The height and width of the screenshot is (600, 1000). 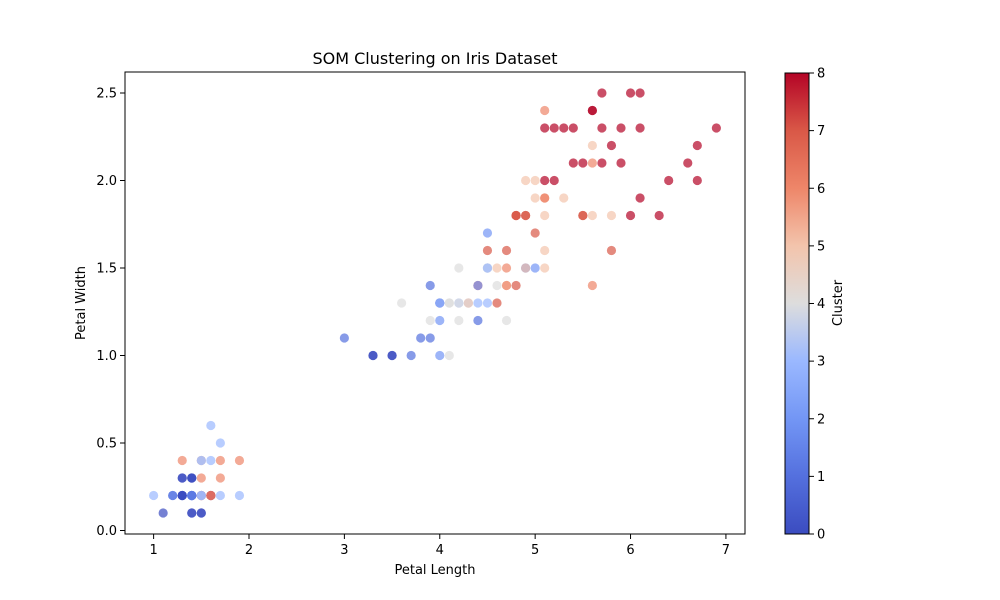 What do you see at coordinates (434, 570) in the screenshot?
I see `x-axis-label: Petal Length` at bounding box center [434, 570].